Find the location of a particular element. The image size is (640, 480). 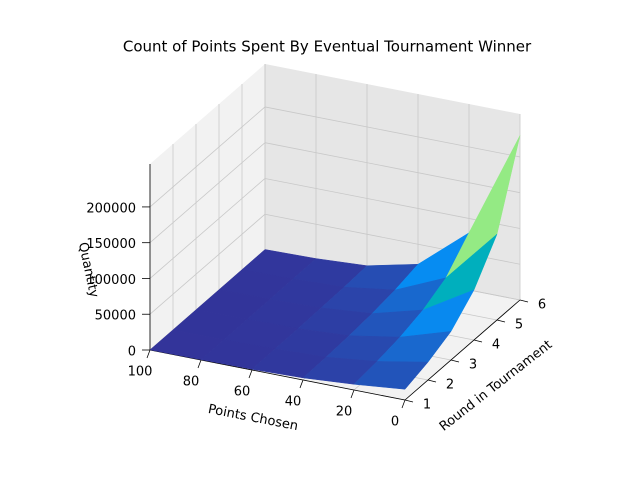

y-tick-label: 2 is located at coordinates (450, 385).